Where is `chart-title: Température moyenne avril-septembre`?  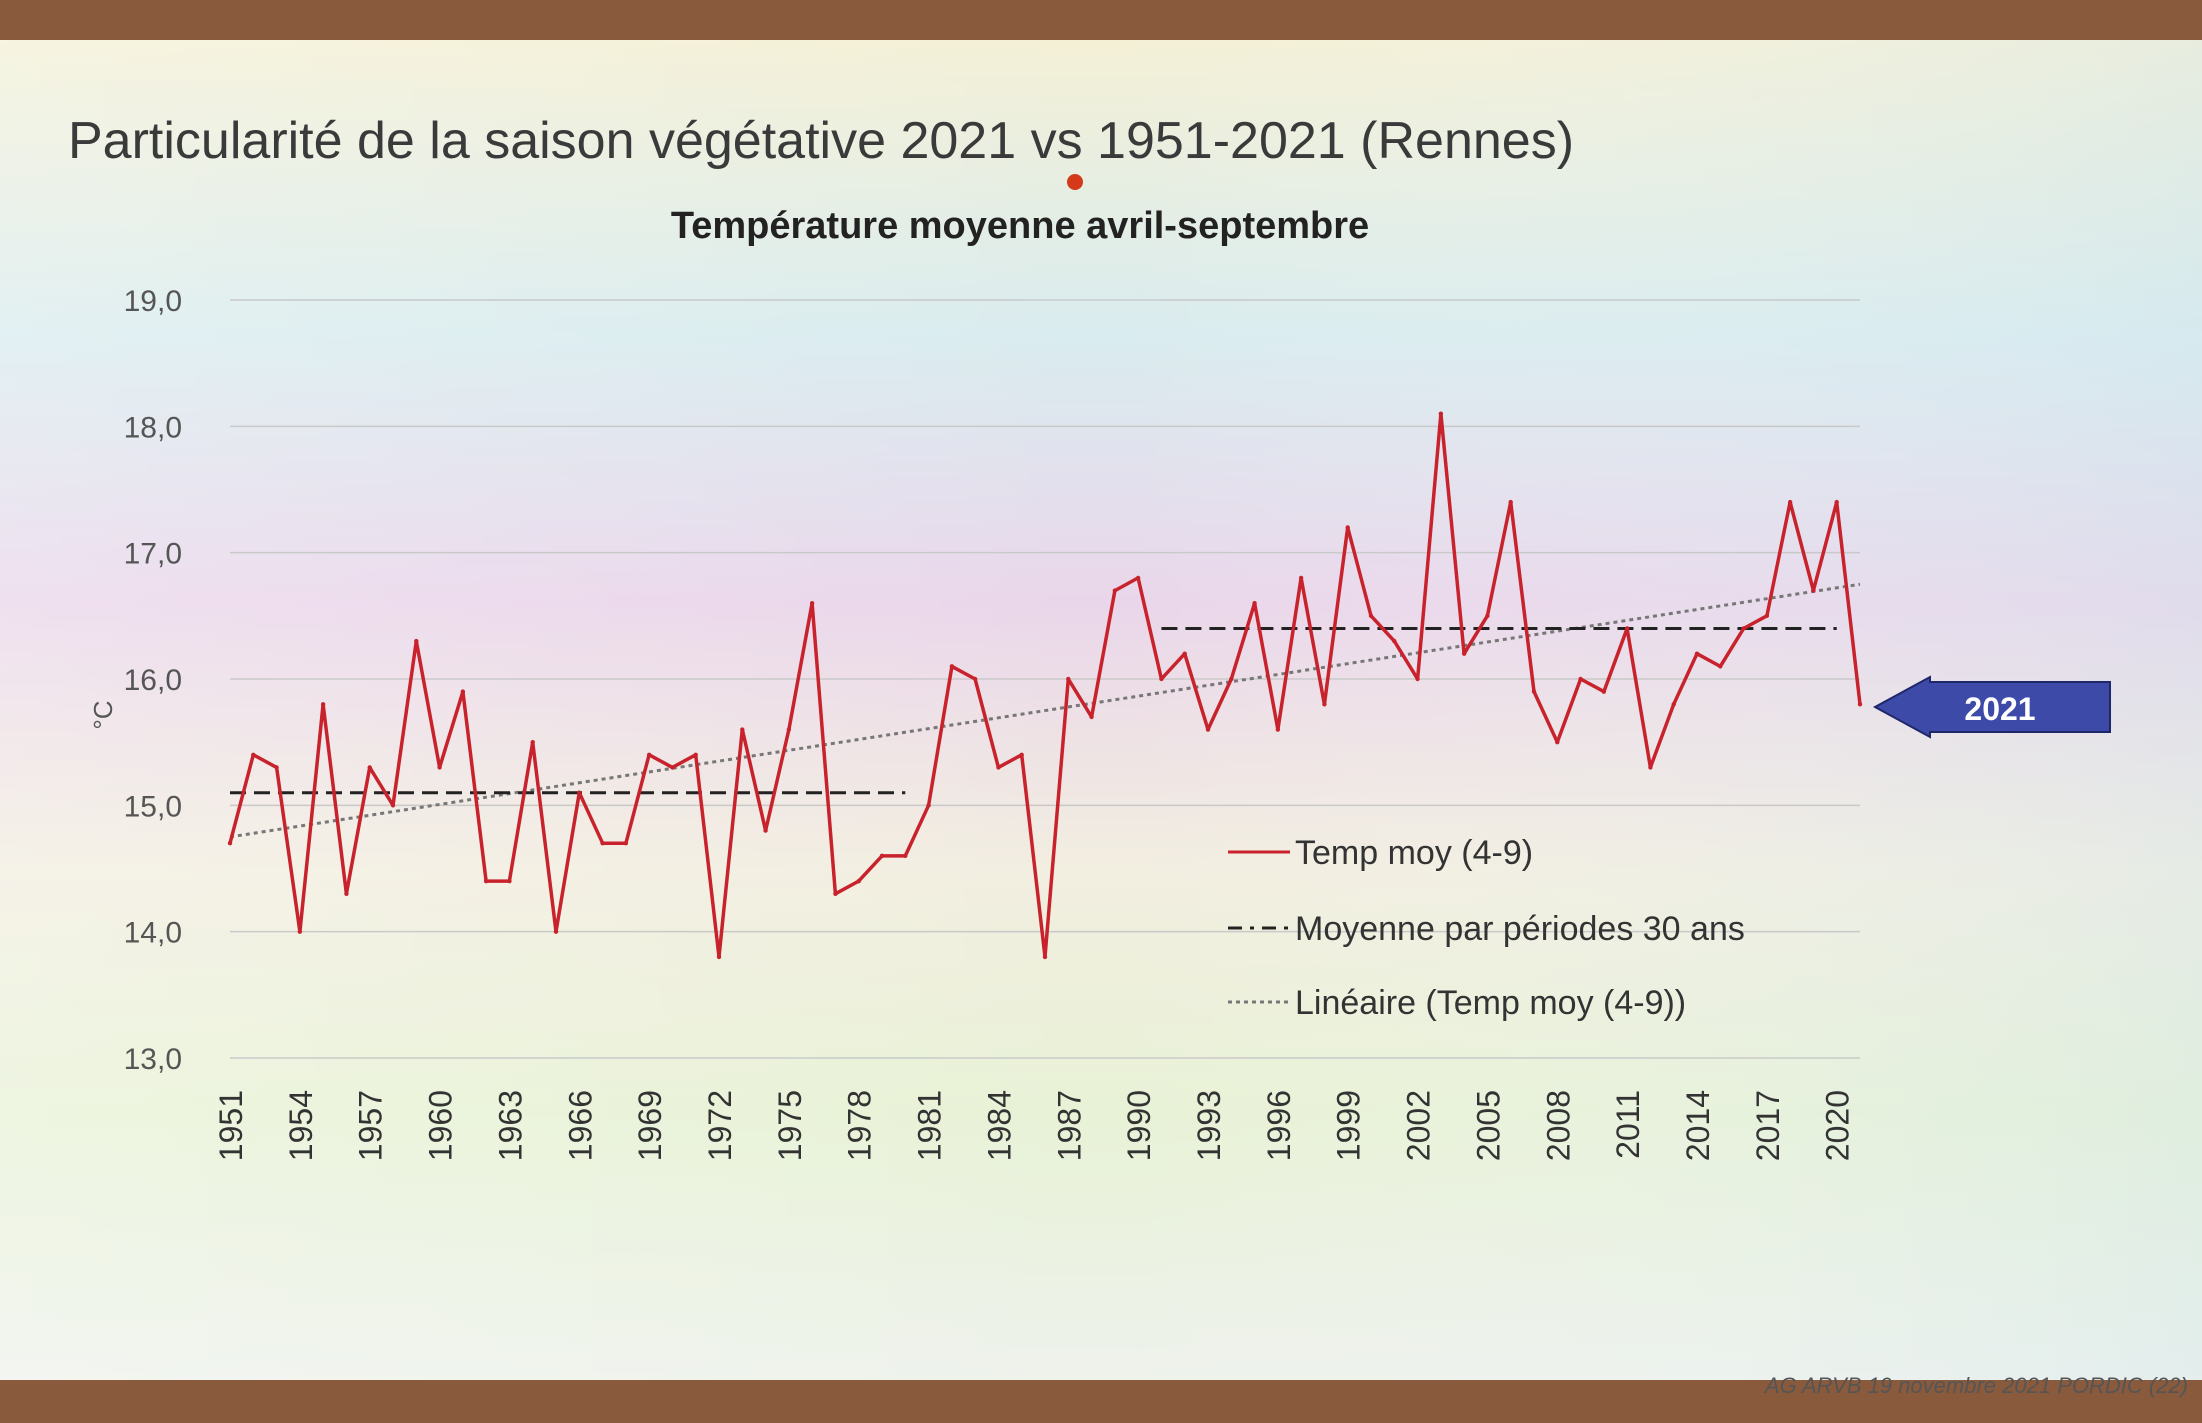 chart-title: Température moyenne avril-septembre is located at coordinates (1020, 226).